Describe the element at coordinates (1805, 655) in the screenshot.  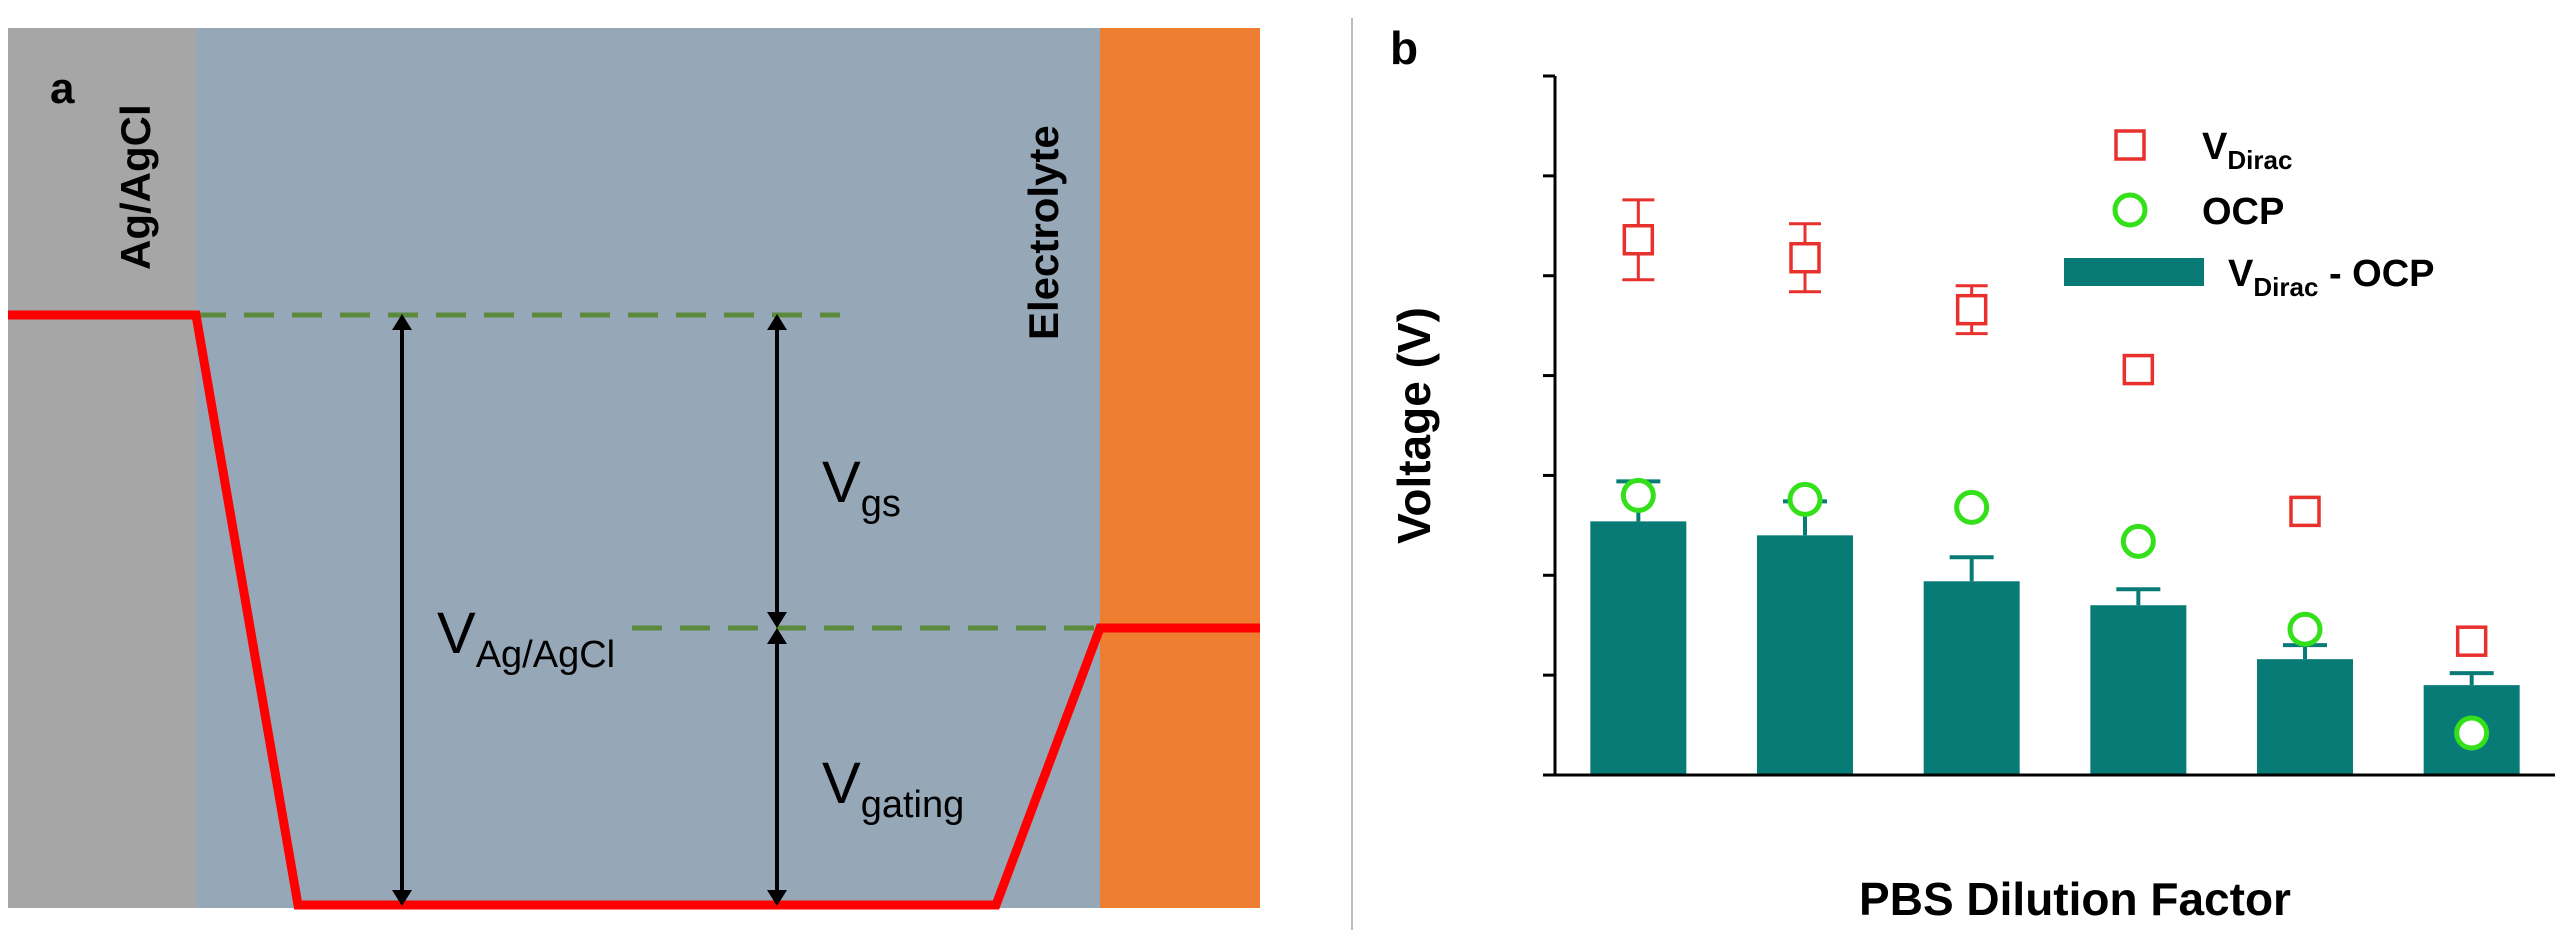
I see `bar-0.001` at that location.